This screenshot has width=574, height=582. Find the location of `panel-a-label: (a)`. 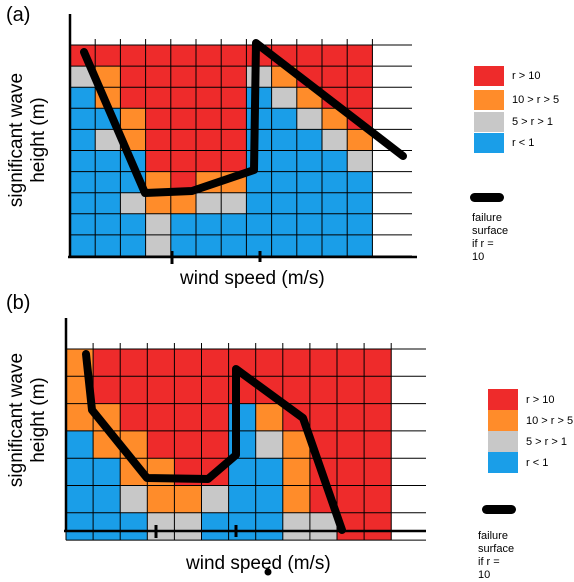

panel-a-label: (a) is located at coordinates (18, 15).